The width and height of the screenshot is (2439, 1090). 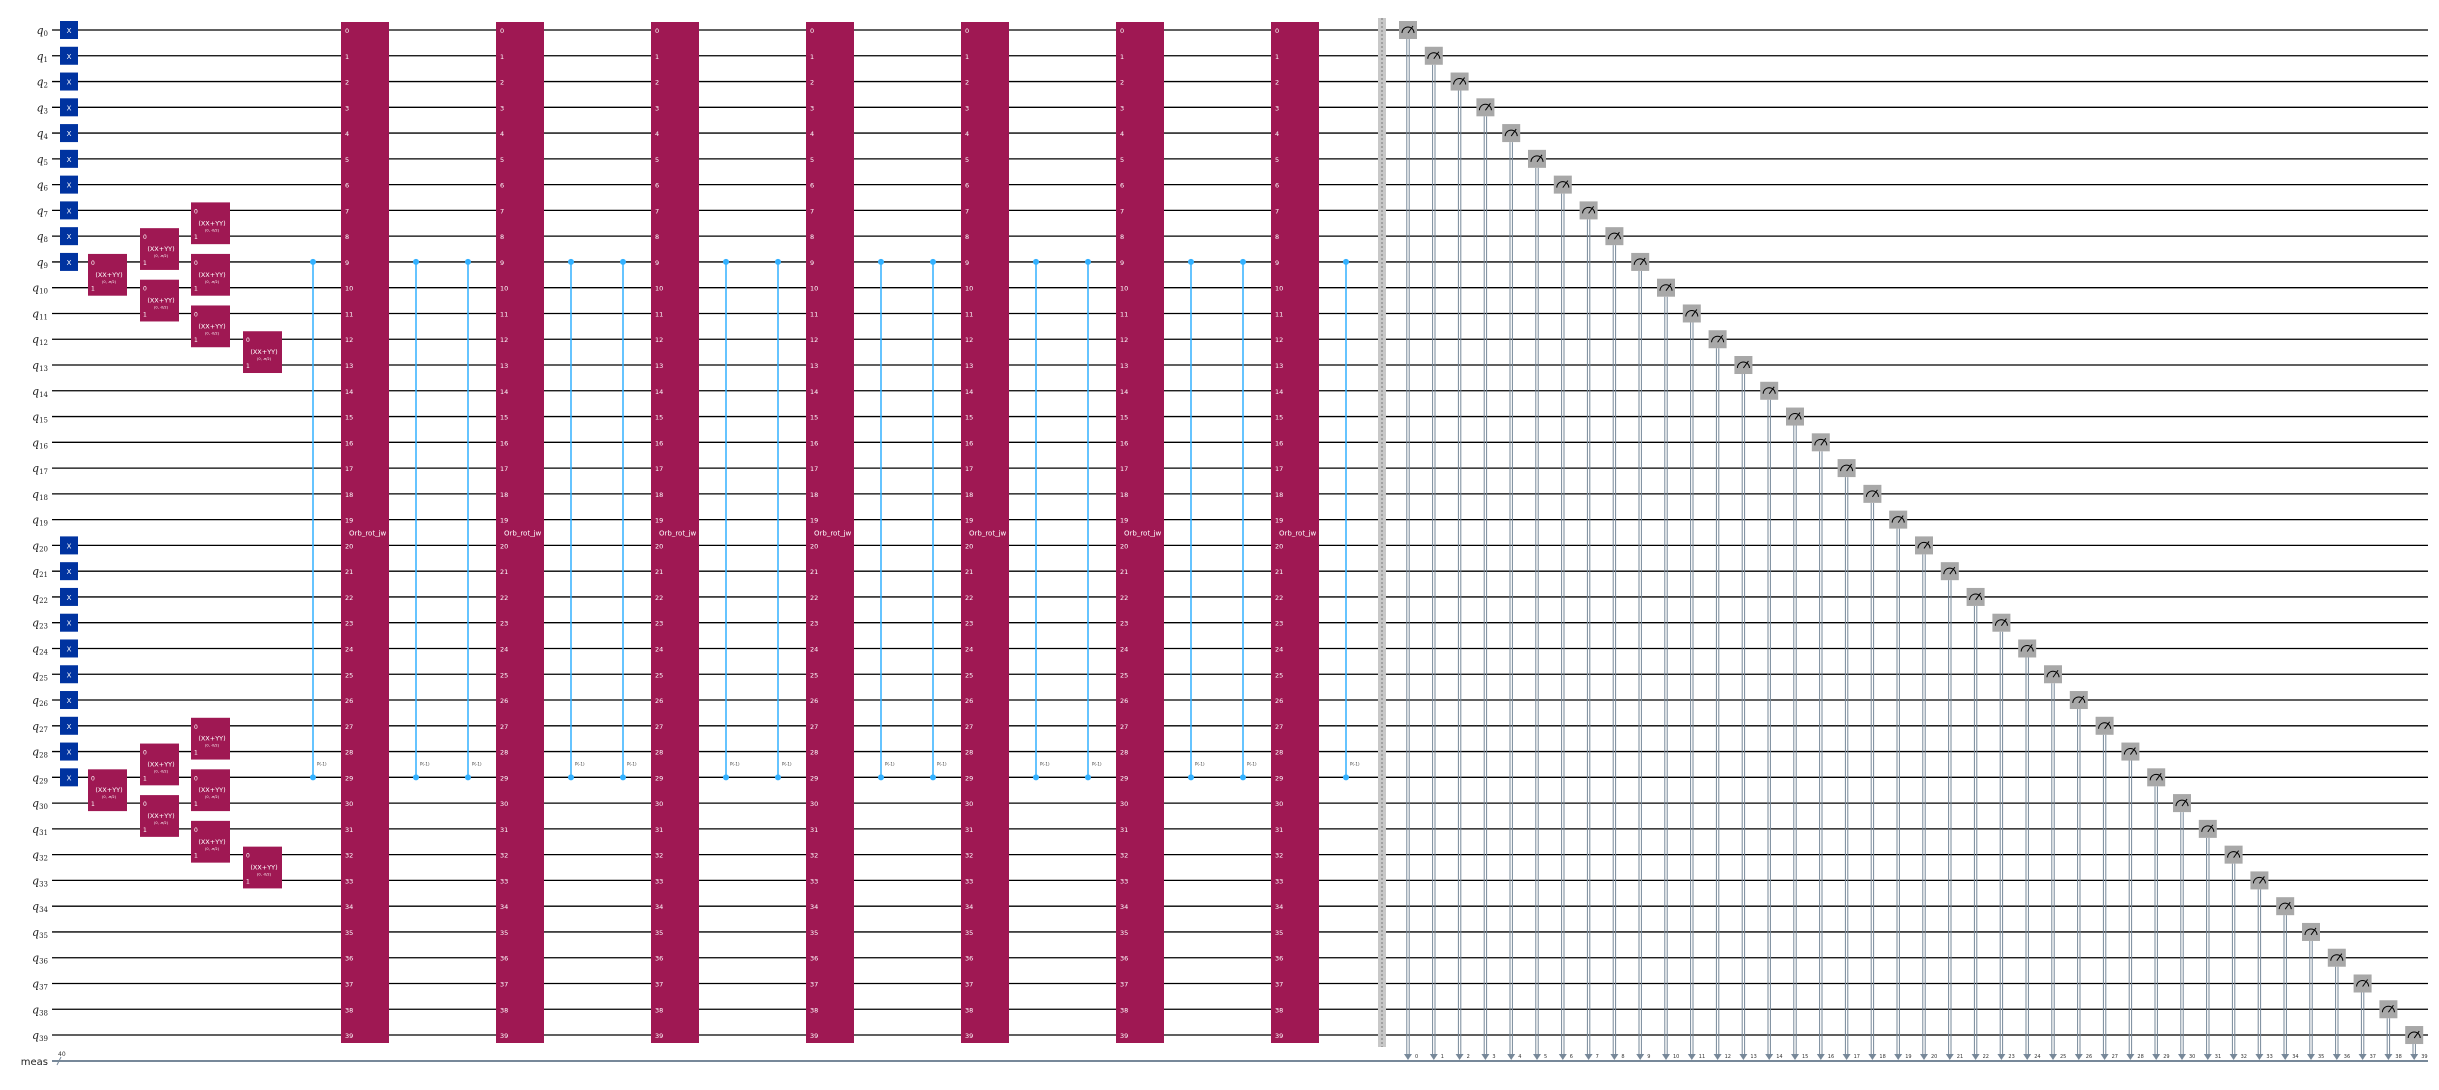 I want to click on port-label: 0, so click(x=967, y=31).